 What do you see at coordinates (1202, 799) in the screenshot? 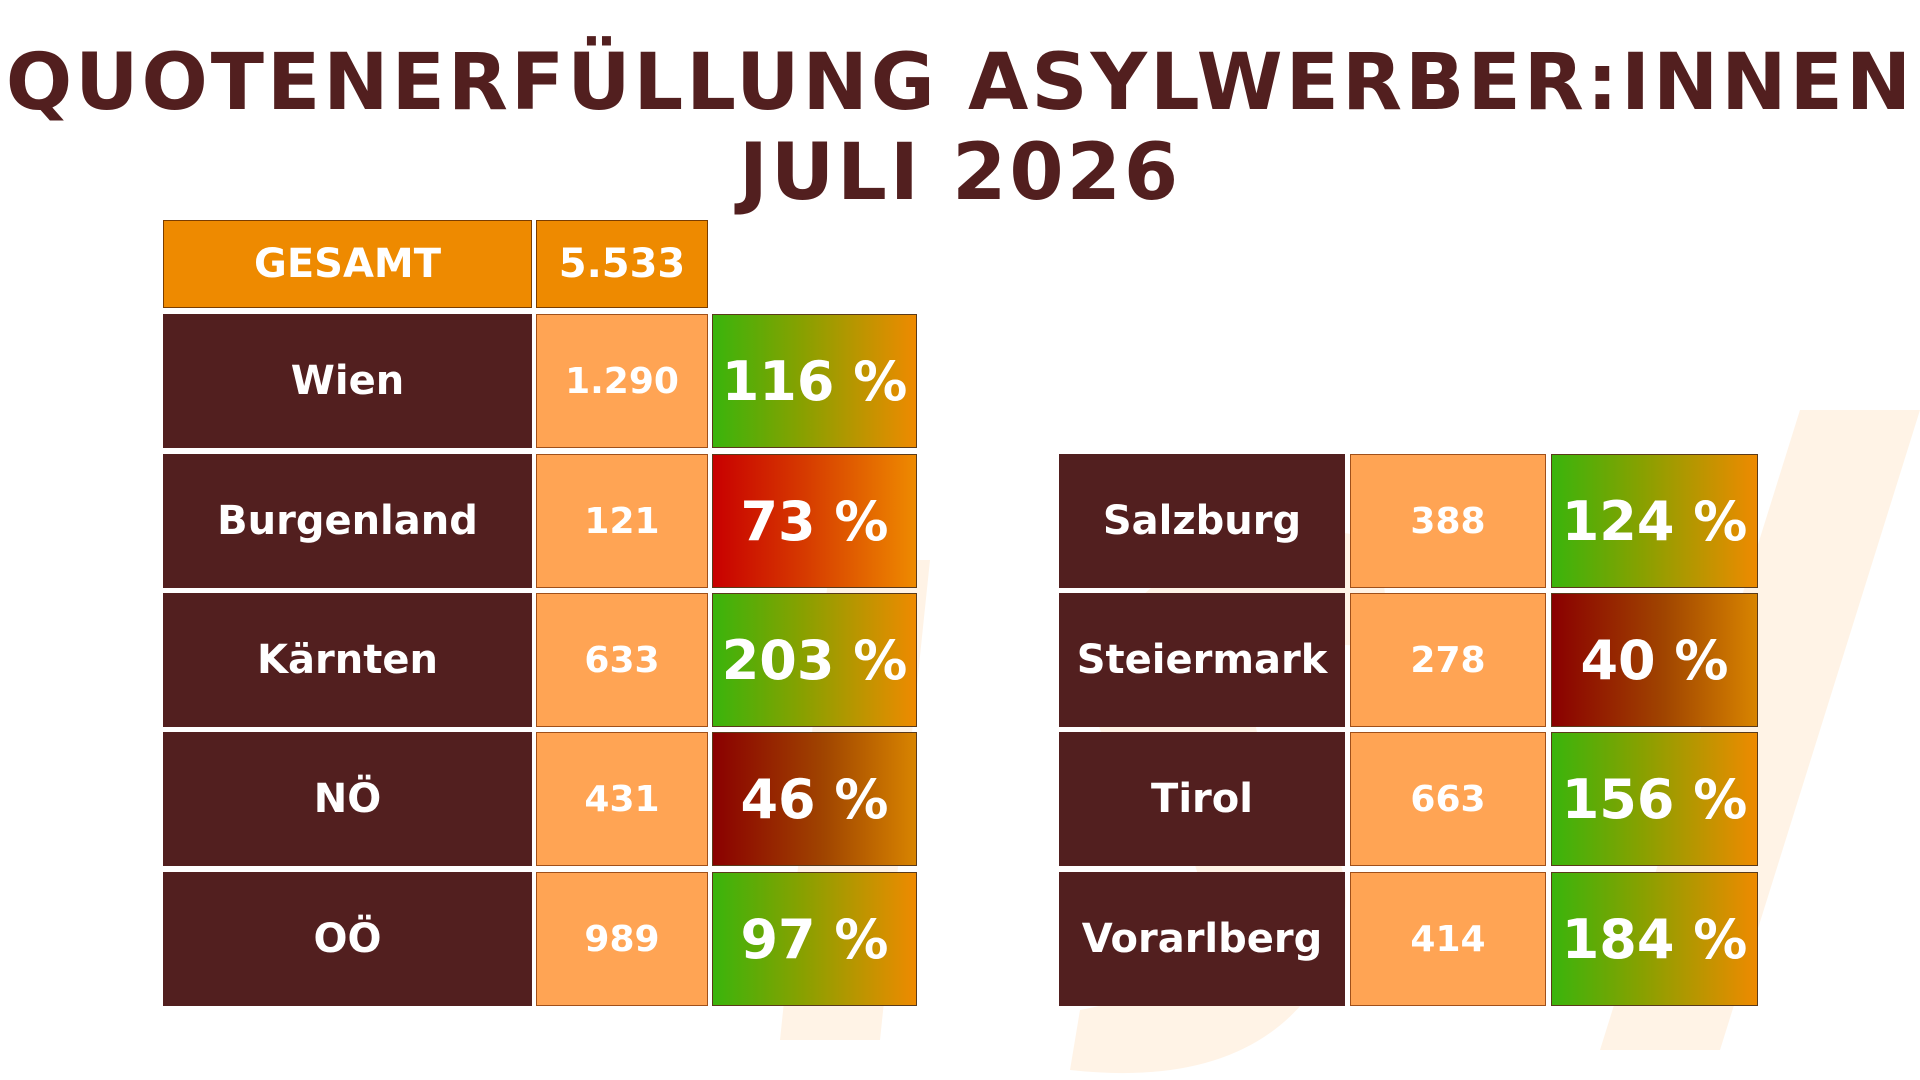
I see `state-name: Tirol` at bounding box center [1202, 799].